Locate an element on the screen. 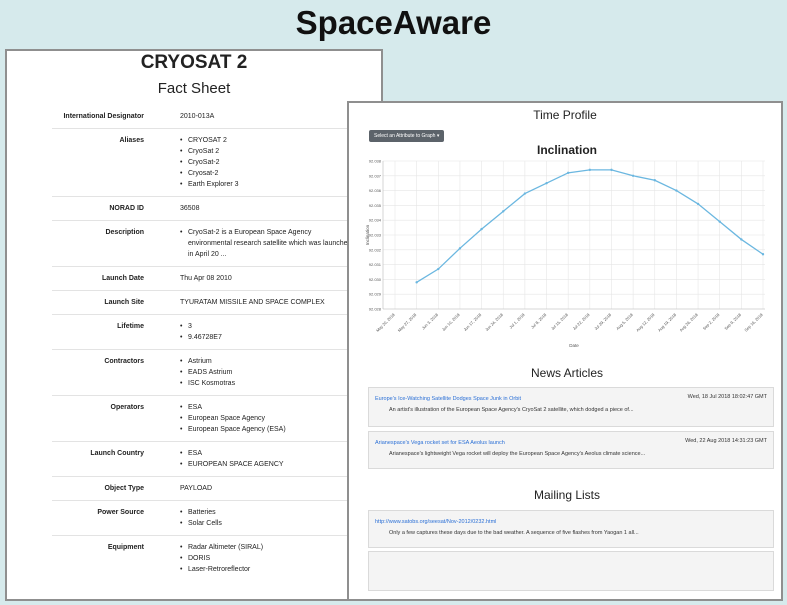 Image resolution: width=787 pixels, height=605 pixels. y-tick-label: 92.031 is located at coordinates (375, 264).